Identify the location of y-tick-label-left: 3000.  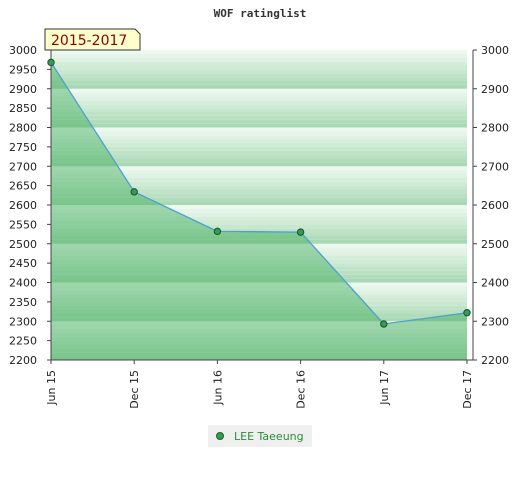
(23, 50).